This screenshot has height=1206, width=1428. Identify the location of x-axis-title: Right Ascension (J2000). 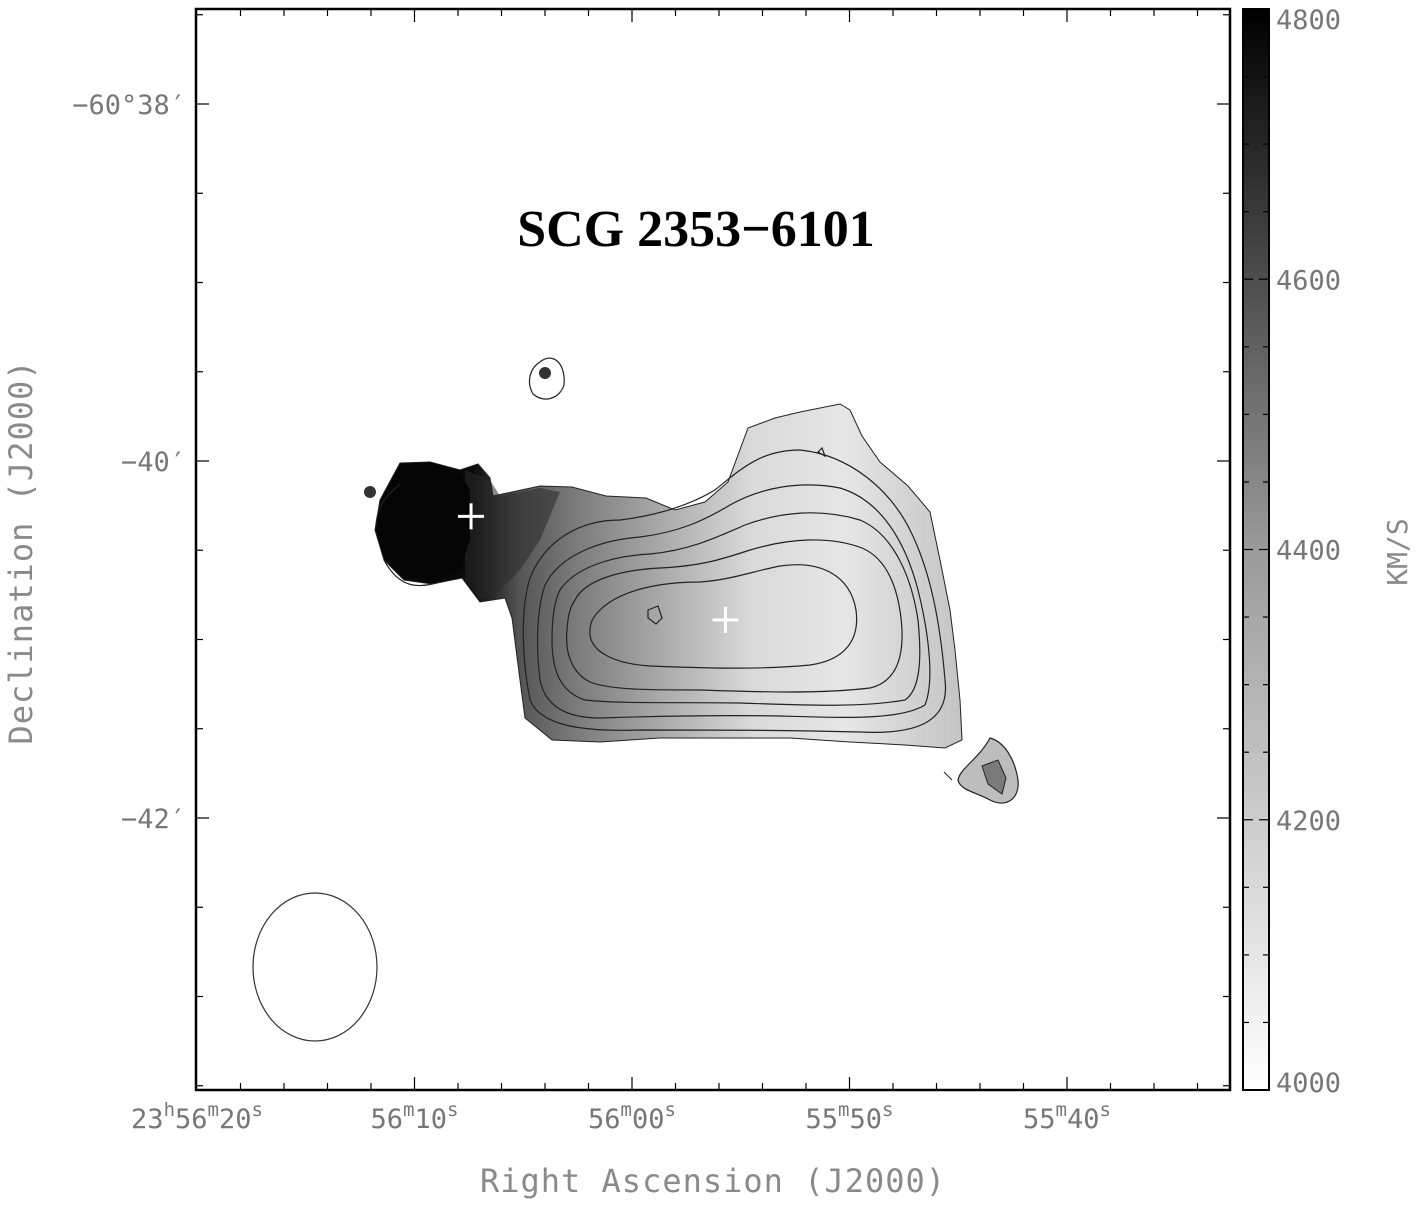
(713, 1181).